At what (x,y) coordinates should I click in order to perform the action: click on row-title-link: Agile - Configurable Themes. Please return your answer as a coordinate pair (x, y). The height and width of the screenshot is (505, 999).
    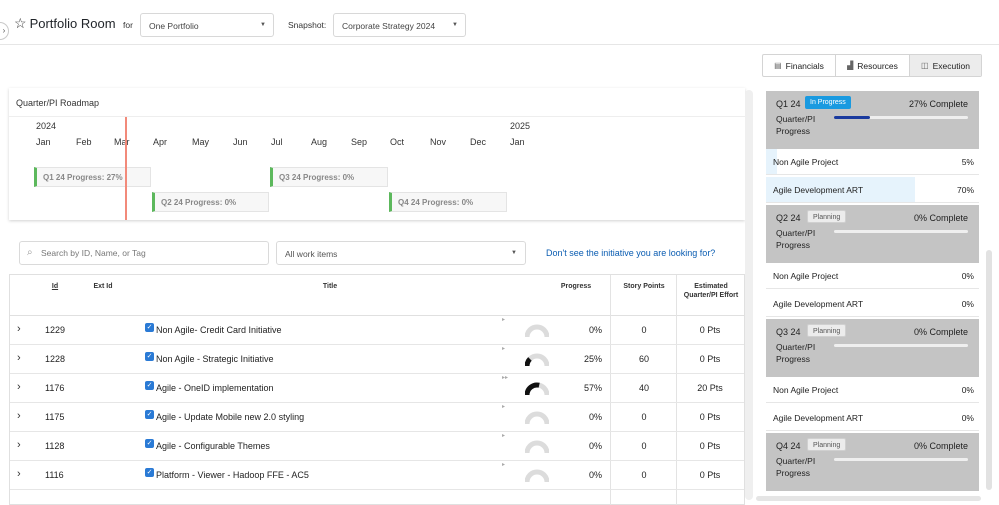
    Looking at the image, I should click on (213, 446).